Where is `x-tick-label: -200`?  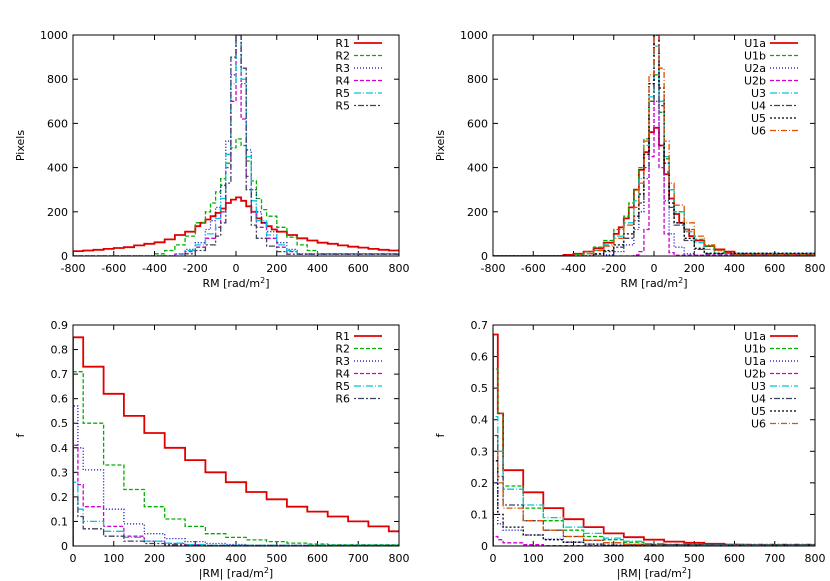 x-tick-label: -200 is located at coordinates (195, 268).